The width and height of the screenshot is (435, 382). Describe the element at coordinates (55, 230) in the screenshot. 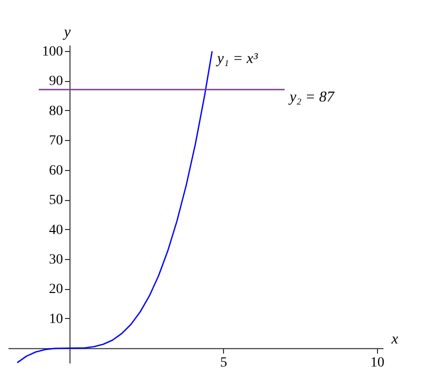

I see `y-tick-label: 40` at that location.